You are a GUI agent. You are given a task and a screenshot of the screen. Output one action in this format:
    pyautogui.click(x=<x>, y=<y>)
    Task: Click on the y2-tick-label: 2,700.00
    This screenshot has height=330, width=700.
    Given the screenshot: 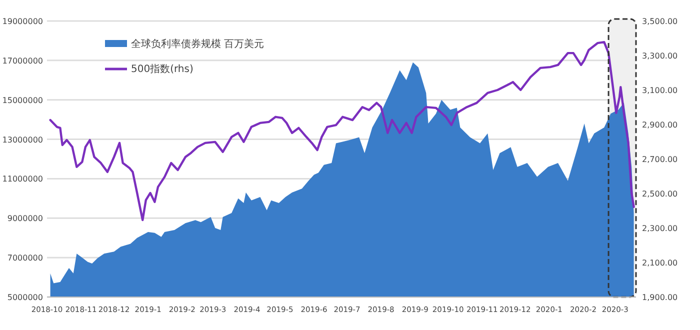 What is the action you would take?
    pyautogui.click(x=660, y=159)
    